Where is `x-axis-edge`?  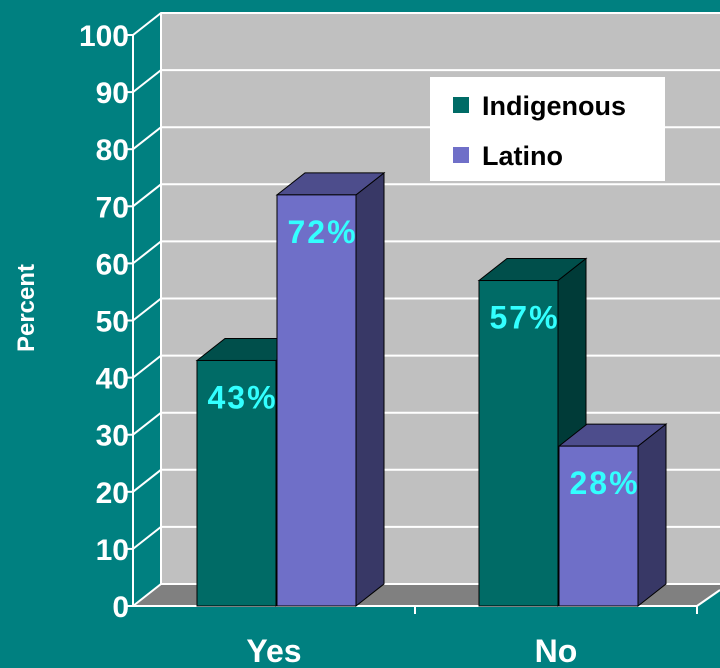
x-axis-edge is located at coordinates (708, 598).